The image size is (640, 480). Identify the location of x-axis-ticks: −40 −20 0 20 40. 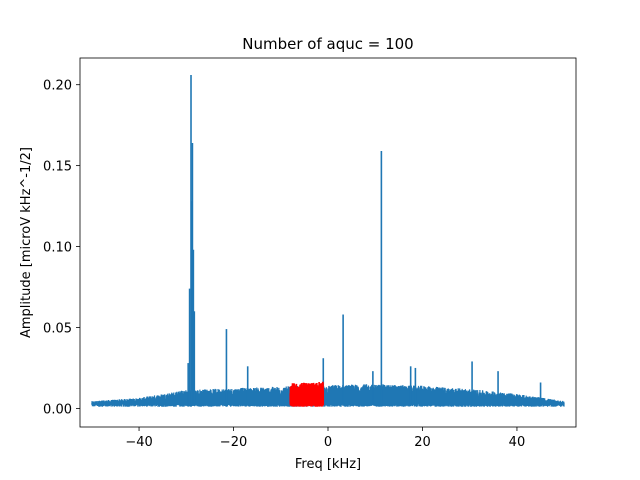
(325, 438).